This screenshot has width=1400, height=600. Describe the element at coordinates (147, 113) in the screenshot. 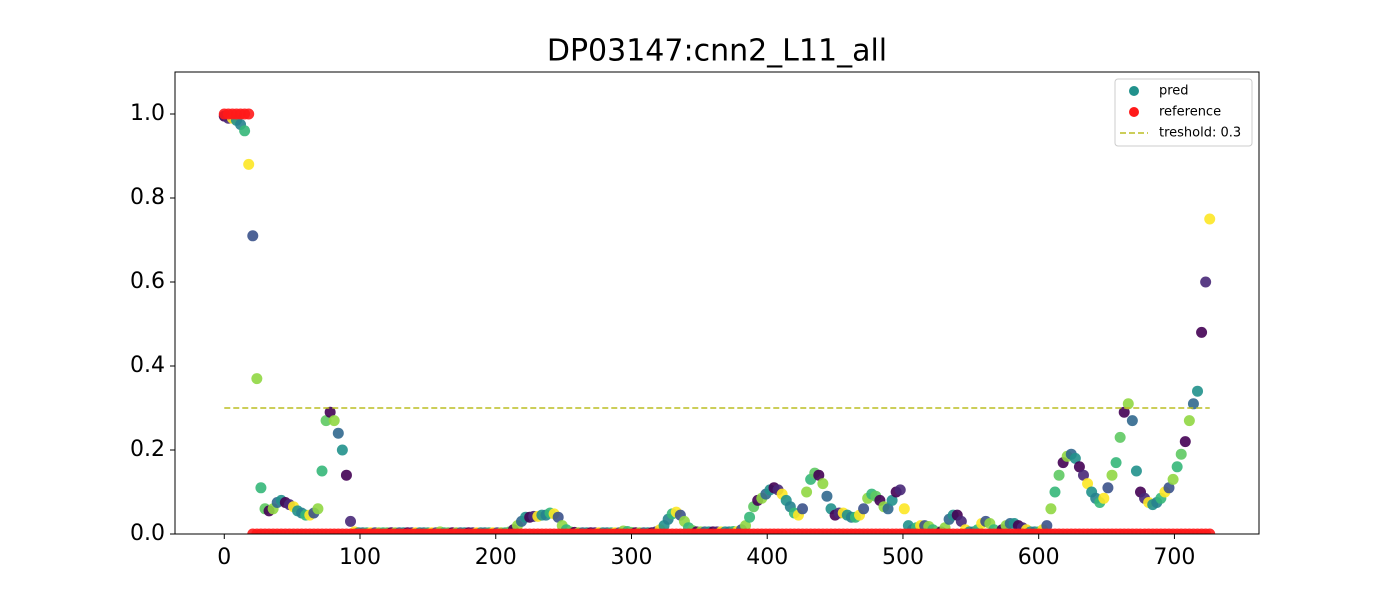

I see `y-tick-label: 1.0` at that location.